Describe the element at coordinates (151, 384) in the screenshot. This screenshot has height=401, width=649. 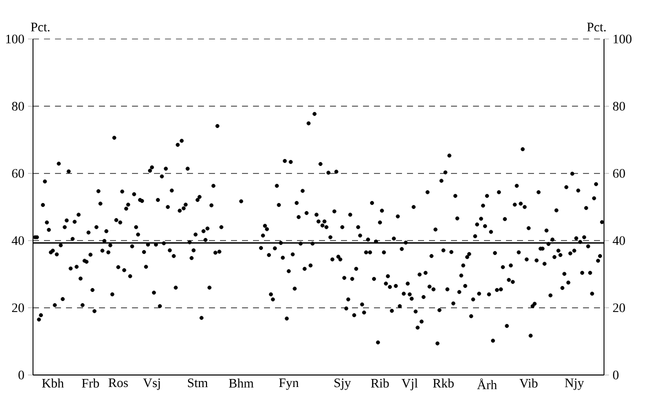
I see `x-tick-label: Vsj` at that location.